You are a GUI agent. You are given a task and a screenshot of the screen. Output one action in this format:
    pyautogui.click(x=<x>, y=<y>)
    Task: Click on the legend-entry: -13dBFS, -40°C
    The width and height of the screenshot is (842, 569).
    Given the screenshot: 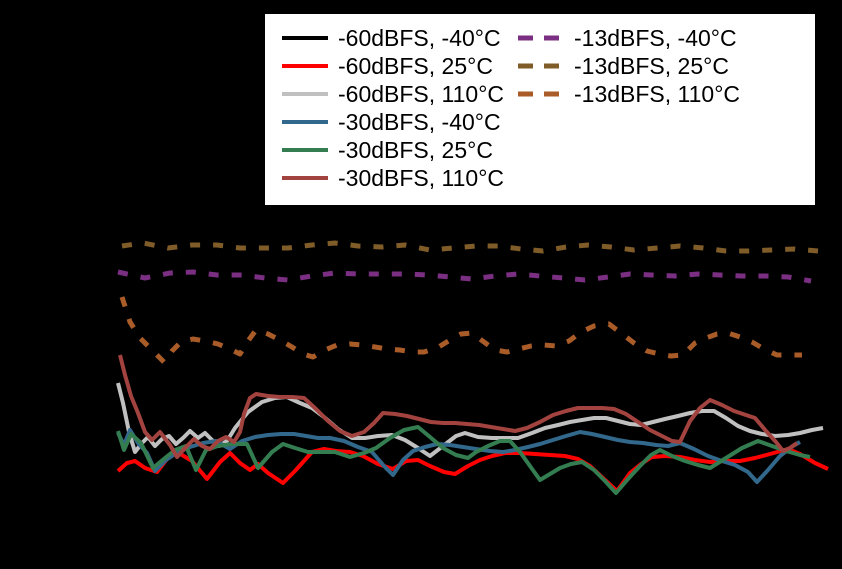 What is the action you would take?
    pyautogui.click(x=629, y=38)
    